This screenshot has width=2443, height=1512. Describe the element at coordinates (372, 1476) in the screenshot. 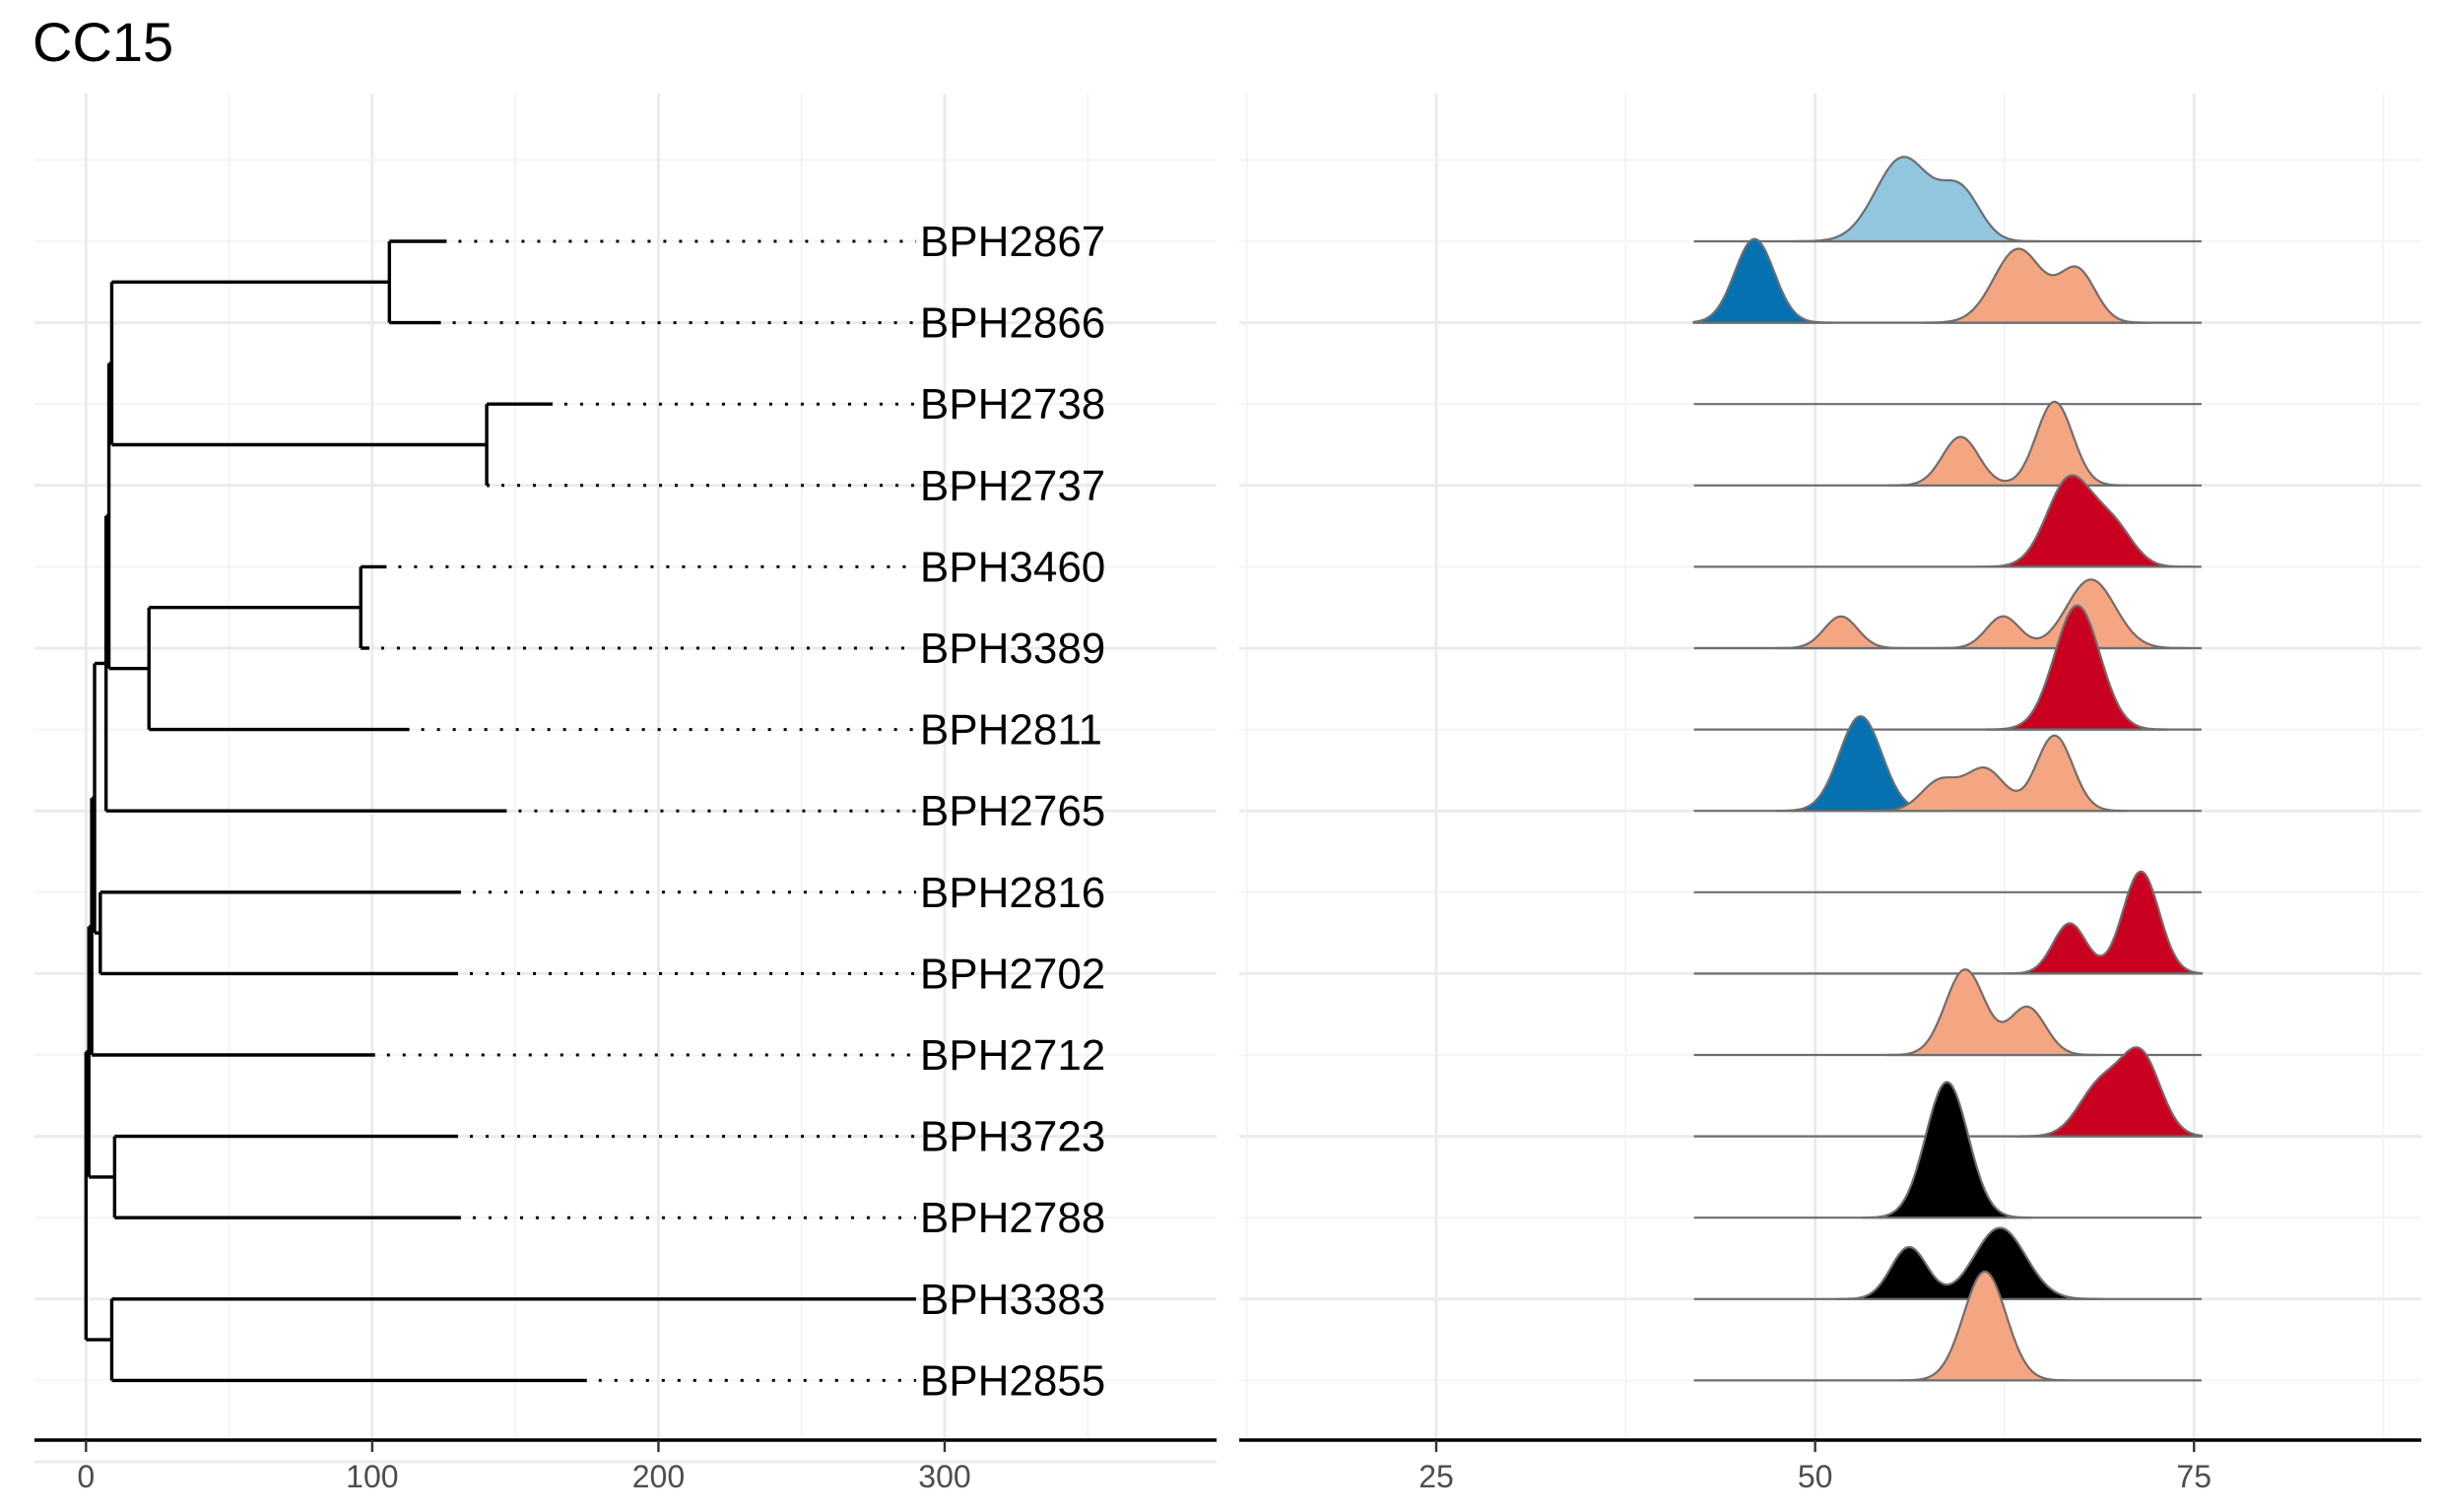

I see `tree-x-tick-label: 100` at that location.